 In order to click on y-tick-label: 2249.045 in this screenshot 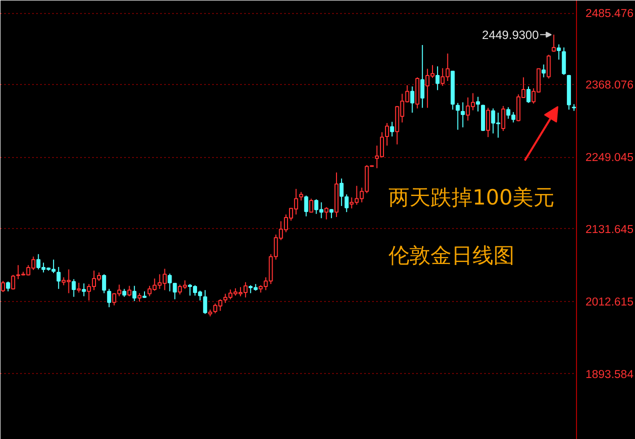, I will do `click(610, 158)`.